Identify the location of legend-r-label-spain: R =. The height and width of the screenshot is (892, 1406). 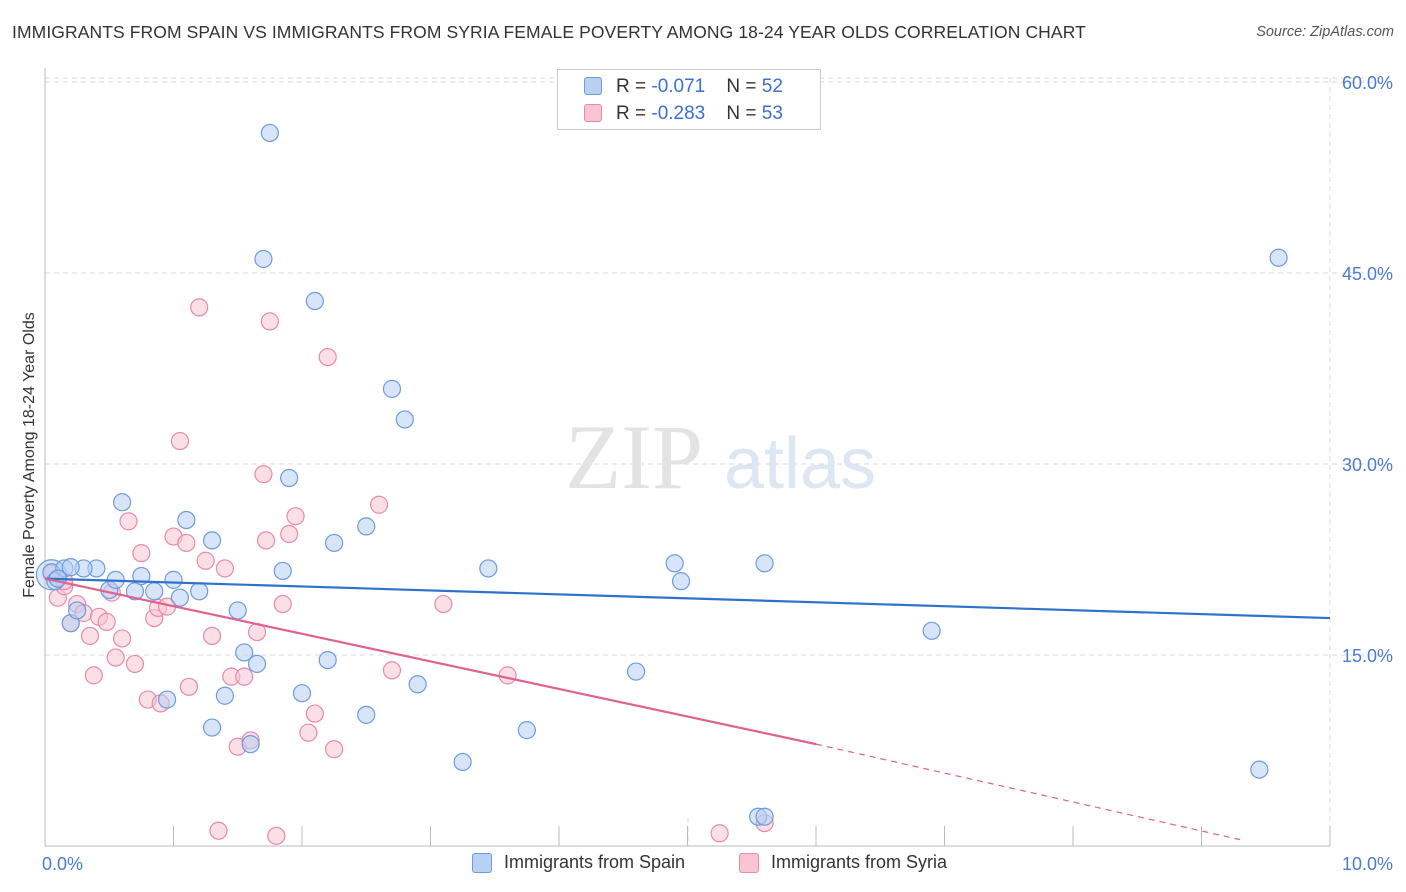
(634, 86).